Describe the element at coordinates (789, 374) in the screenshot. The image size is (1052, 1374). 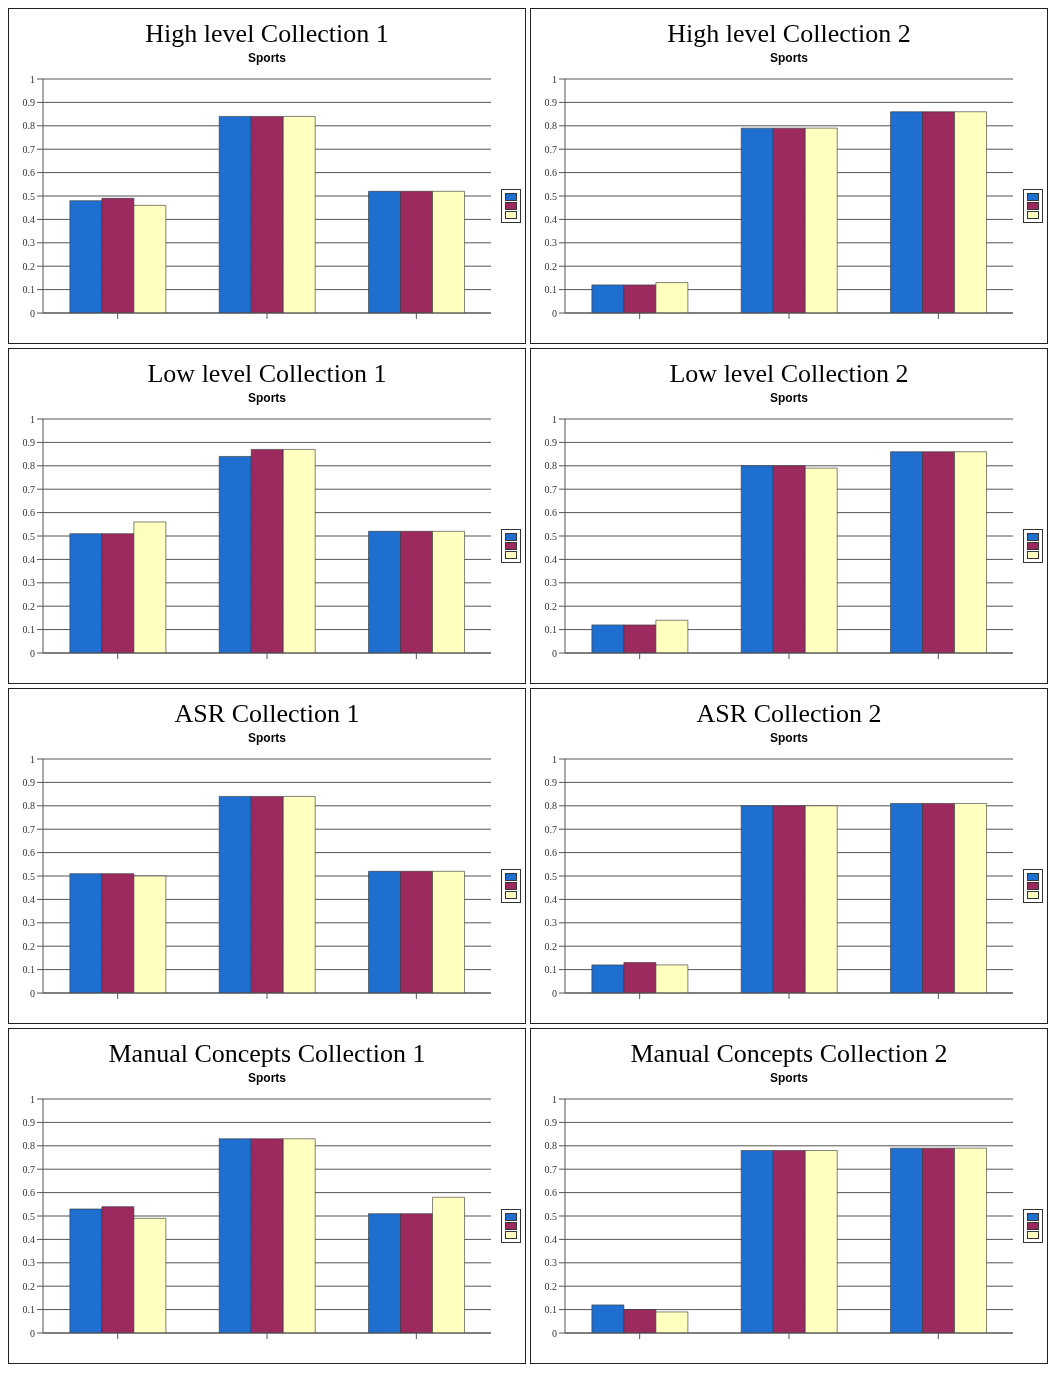
I see `chart-title: Low level Collection 2` at that location.